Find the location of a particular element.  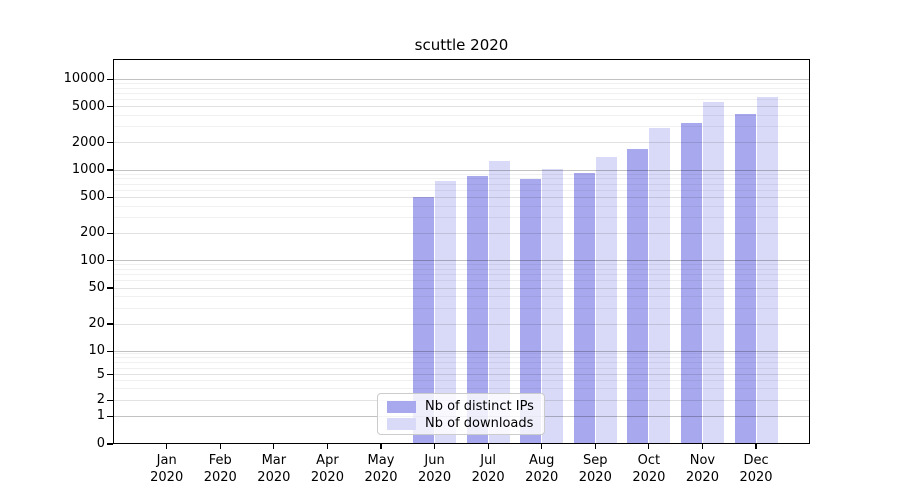

y-tick-label-1000: 1000 is located at coordinates (88, 169).